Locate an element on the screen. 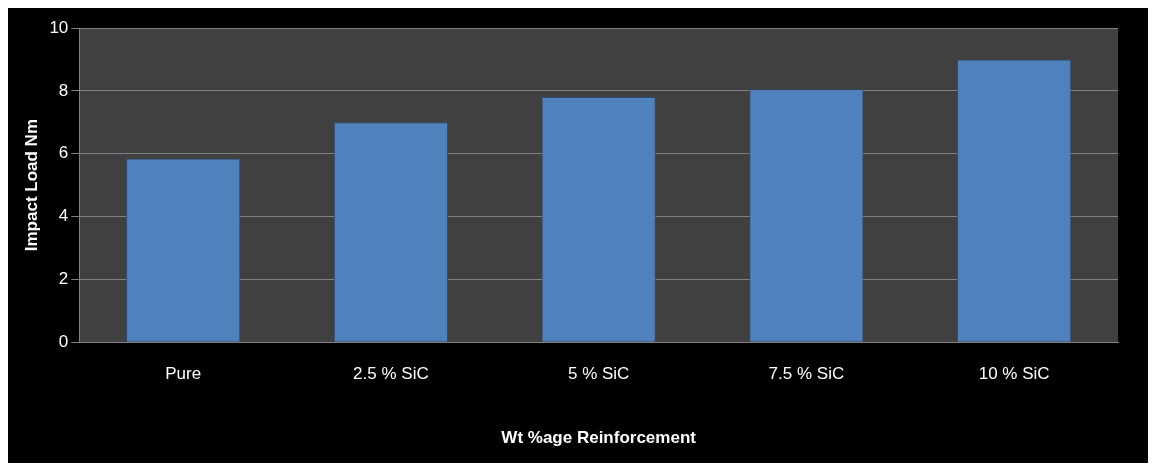 The height and width of the screenshot is (471, 1156). y-tick-label: 2 is located at coordinates (63, 279).